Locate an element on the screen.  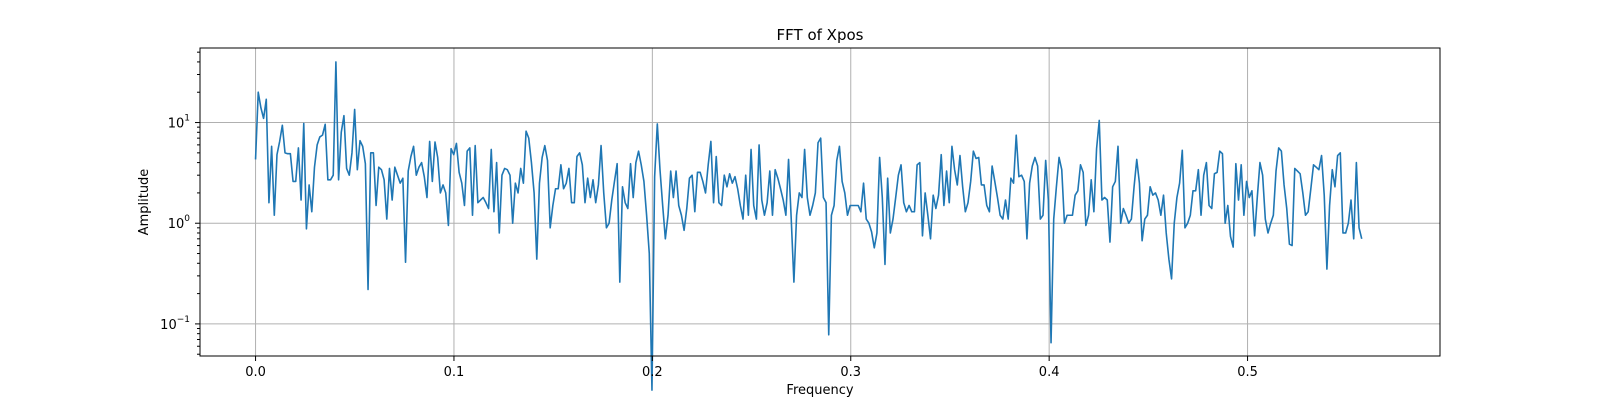
y-axis-label: Amplitude is located at coordinates (144, 202).